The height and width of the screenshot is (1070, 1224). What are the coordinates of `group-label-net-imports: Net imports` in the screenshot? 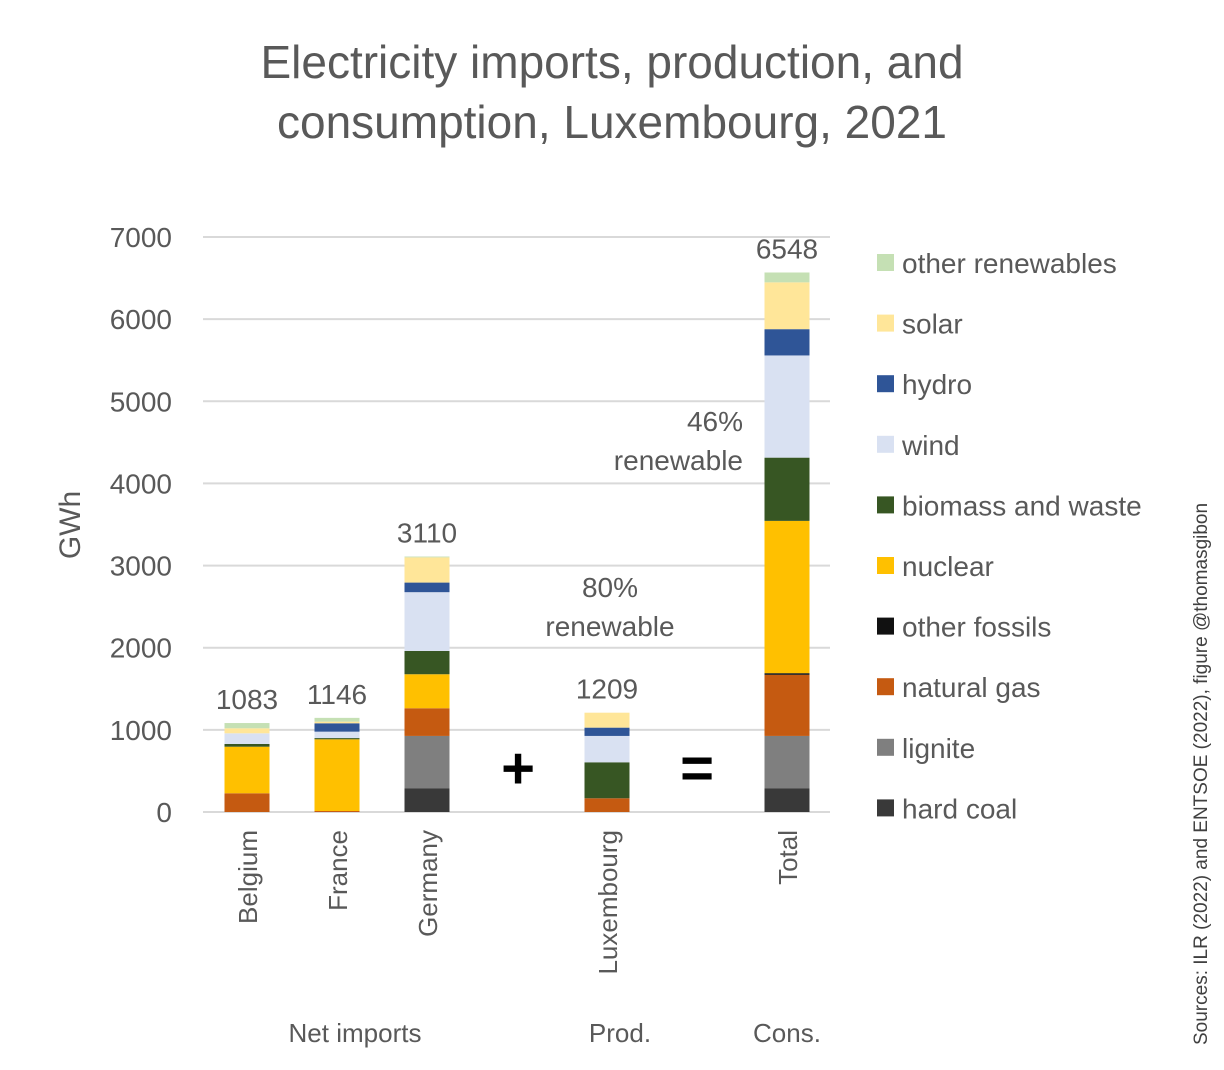 It's located at (355, 1033).